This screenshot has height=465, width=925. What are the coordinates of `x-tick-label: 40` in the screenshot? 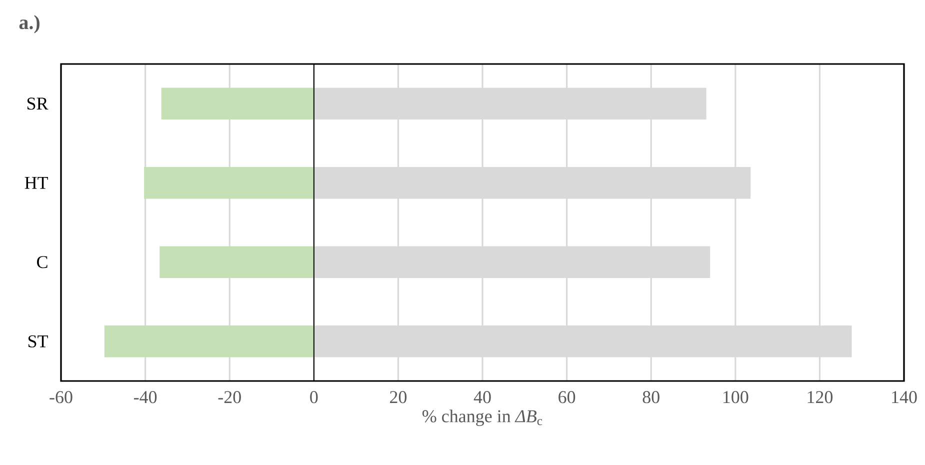 It's located at (482, 397).